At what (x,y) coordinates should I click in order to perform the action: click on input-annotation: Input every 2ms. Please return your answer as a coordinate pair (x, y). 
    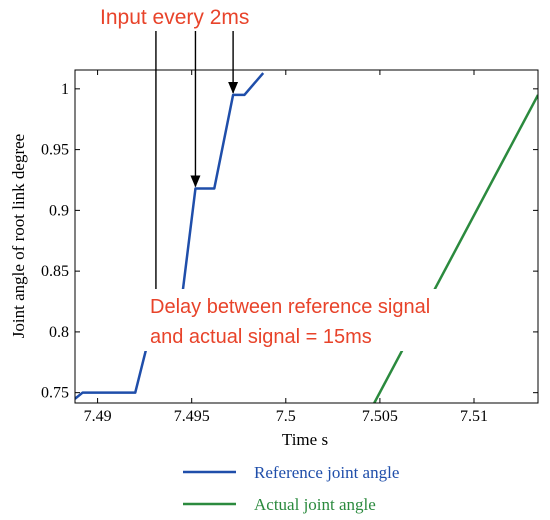
    Looking at the image, I should click on (174, 17).